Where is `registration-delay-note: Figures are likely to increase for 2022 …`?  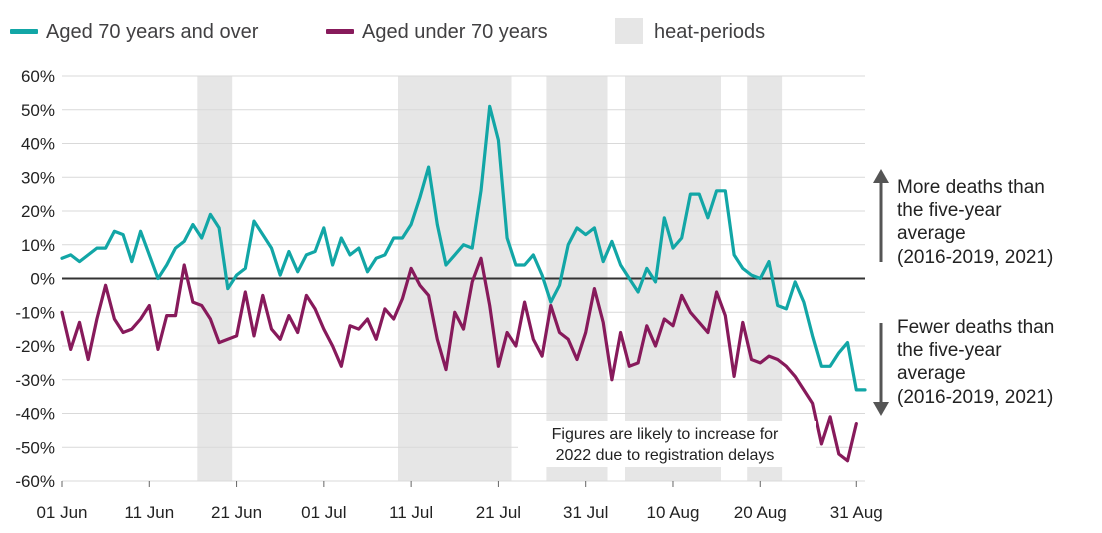 registration-delay-note: Figures are likely to increase for 2022 … is located at coordinates (667, 444).